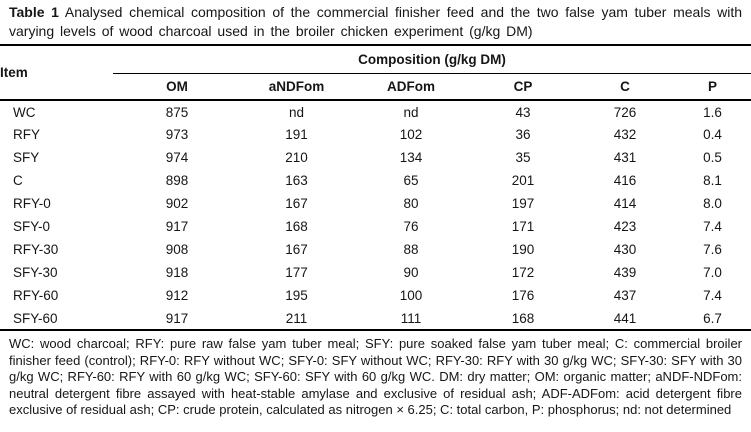 The height and width of the screenshot is (432, 751). Describe the element at coordinates (375, 134) in the screenshot. I see `table-row-rfy: RFY 973 191 102 36 432 0.4` at that location.